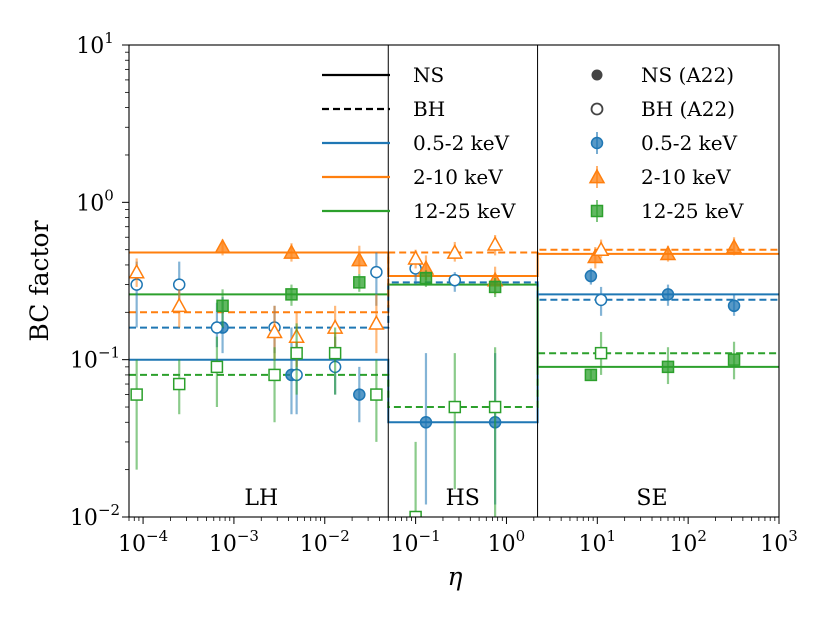 Image resolution: width=830 pixels, height=623 pixels. What do you see at coordinates (429, 109) in the screenshot?
I see `legend-line-label-1: BH` at bounding box center [429, 109].